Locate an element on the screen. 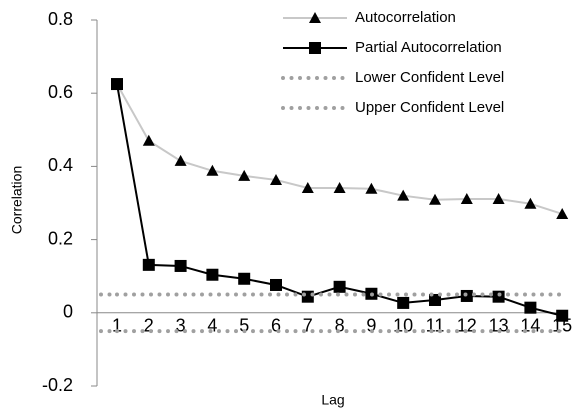  y-tick-label: 0.6 is located at coordinates (60, 92).